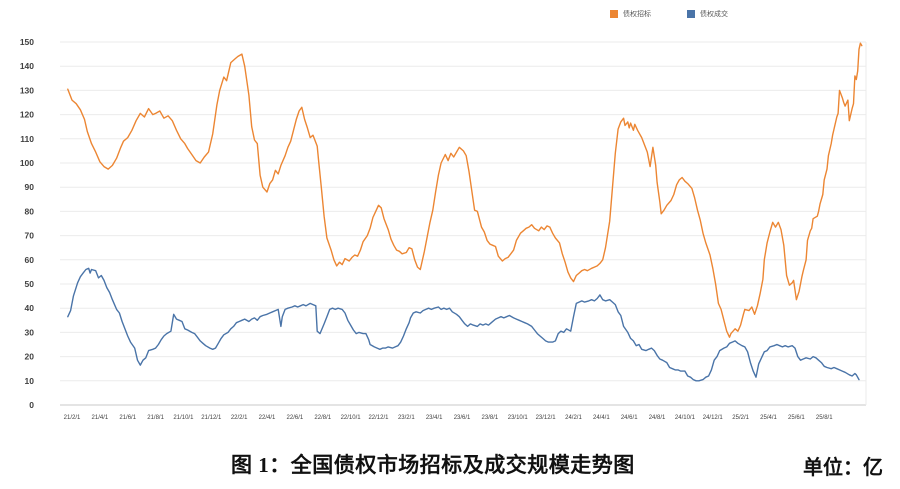 The height and width of the screenshot is (489, 900). What do you see at coordinates (614, 14) in the screenshot?
I see `zhaobiao-series-swatch-icon` at bounding box center [614, 14].